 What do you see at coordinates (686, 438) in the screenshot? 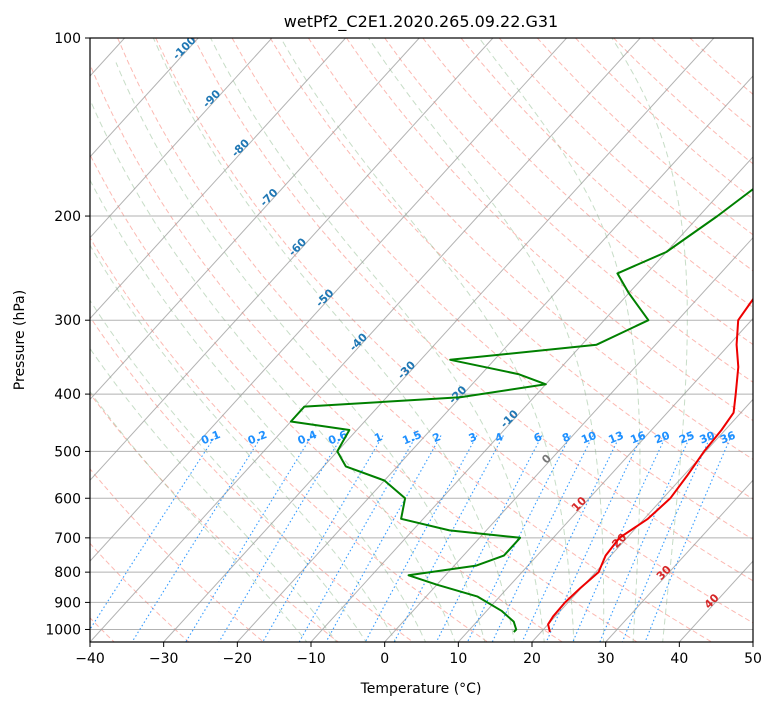
I see `mixing-ratio-label: 25` at bounding box center [686, 438].